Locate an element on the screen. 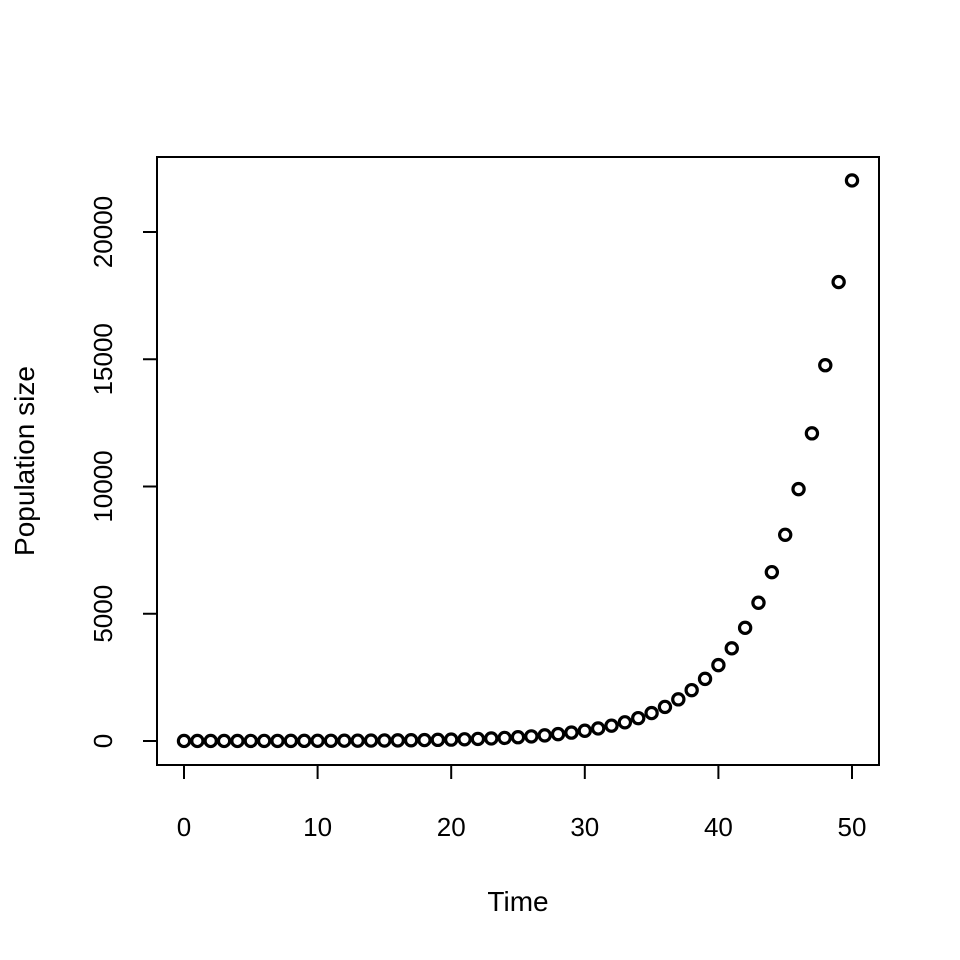 The height and width of the screenshot is (960, 960). x-tick-label: 10 is located at coordinates (317, 827).